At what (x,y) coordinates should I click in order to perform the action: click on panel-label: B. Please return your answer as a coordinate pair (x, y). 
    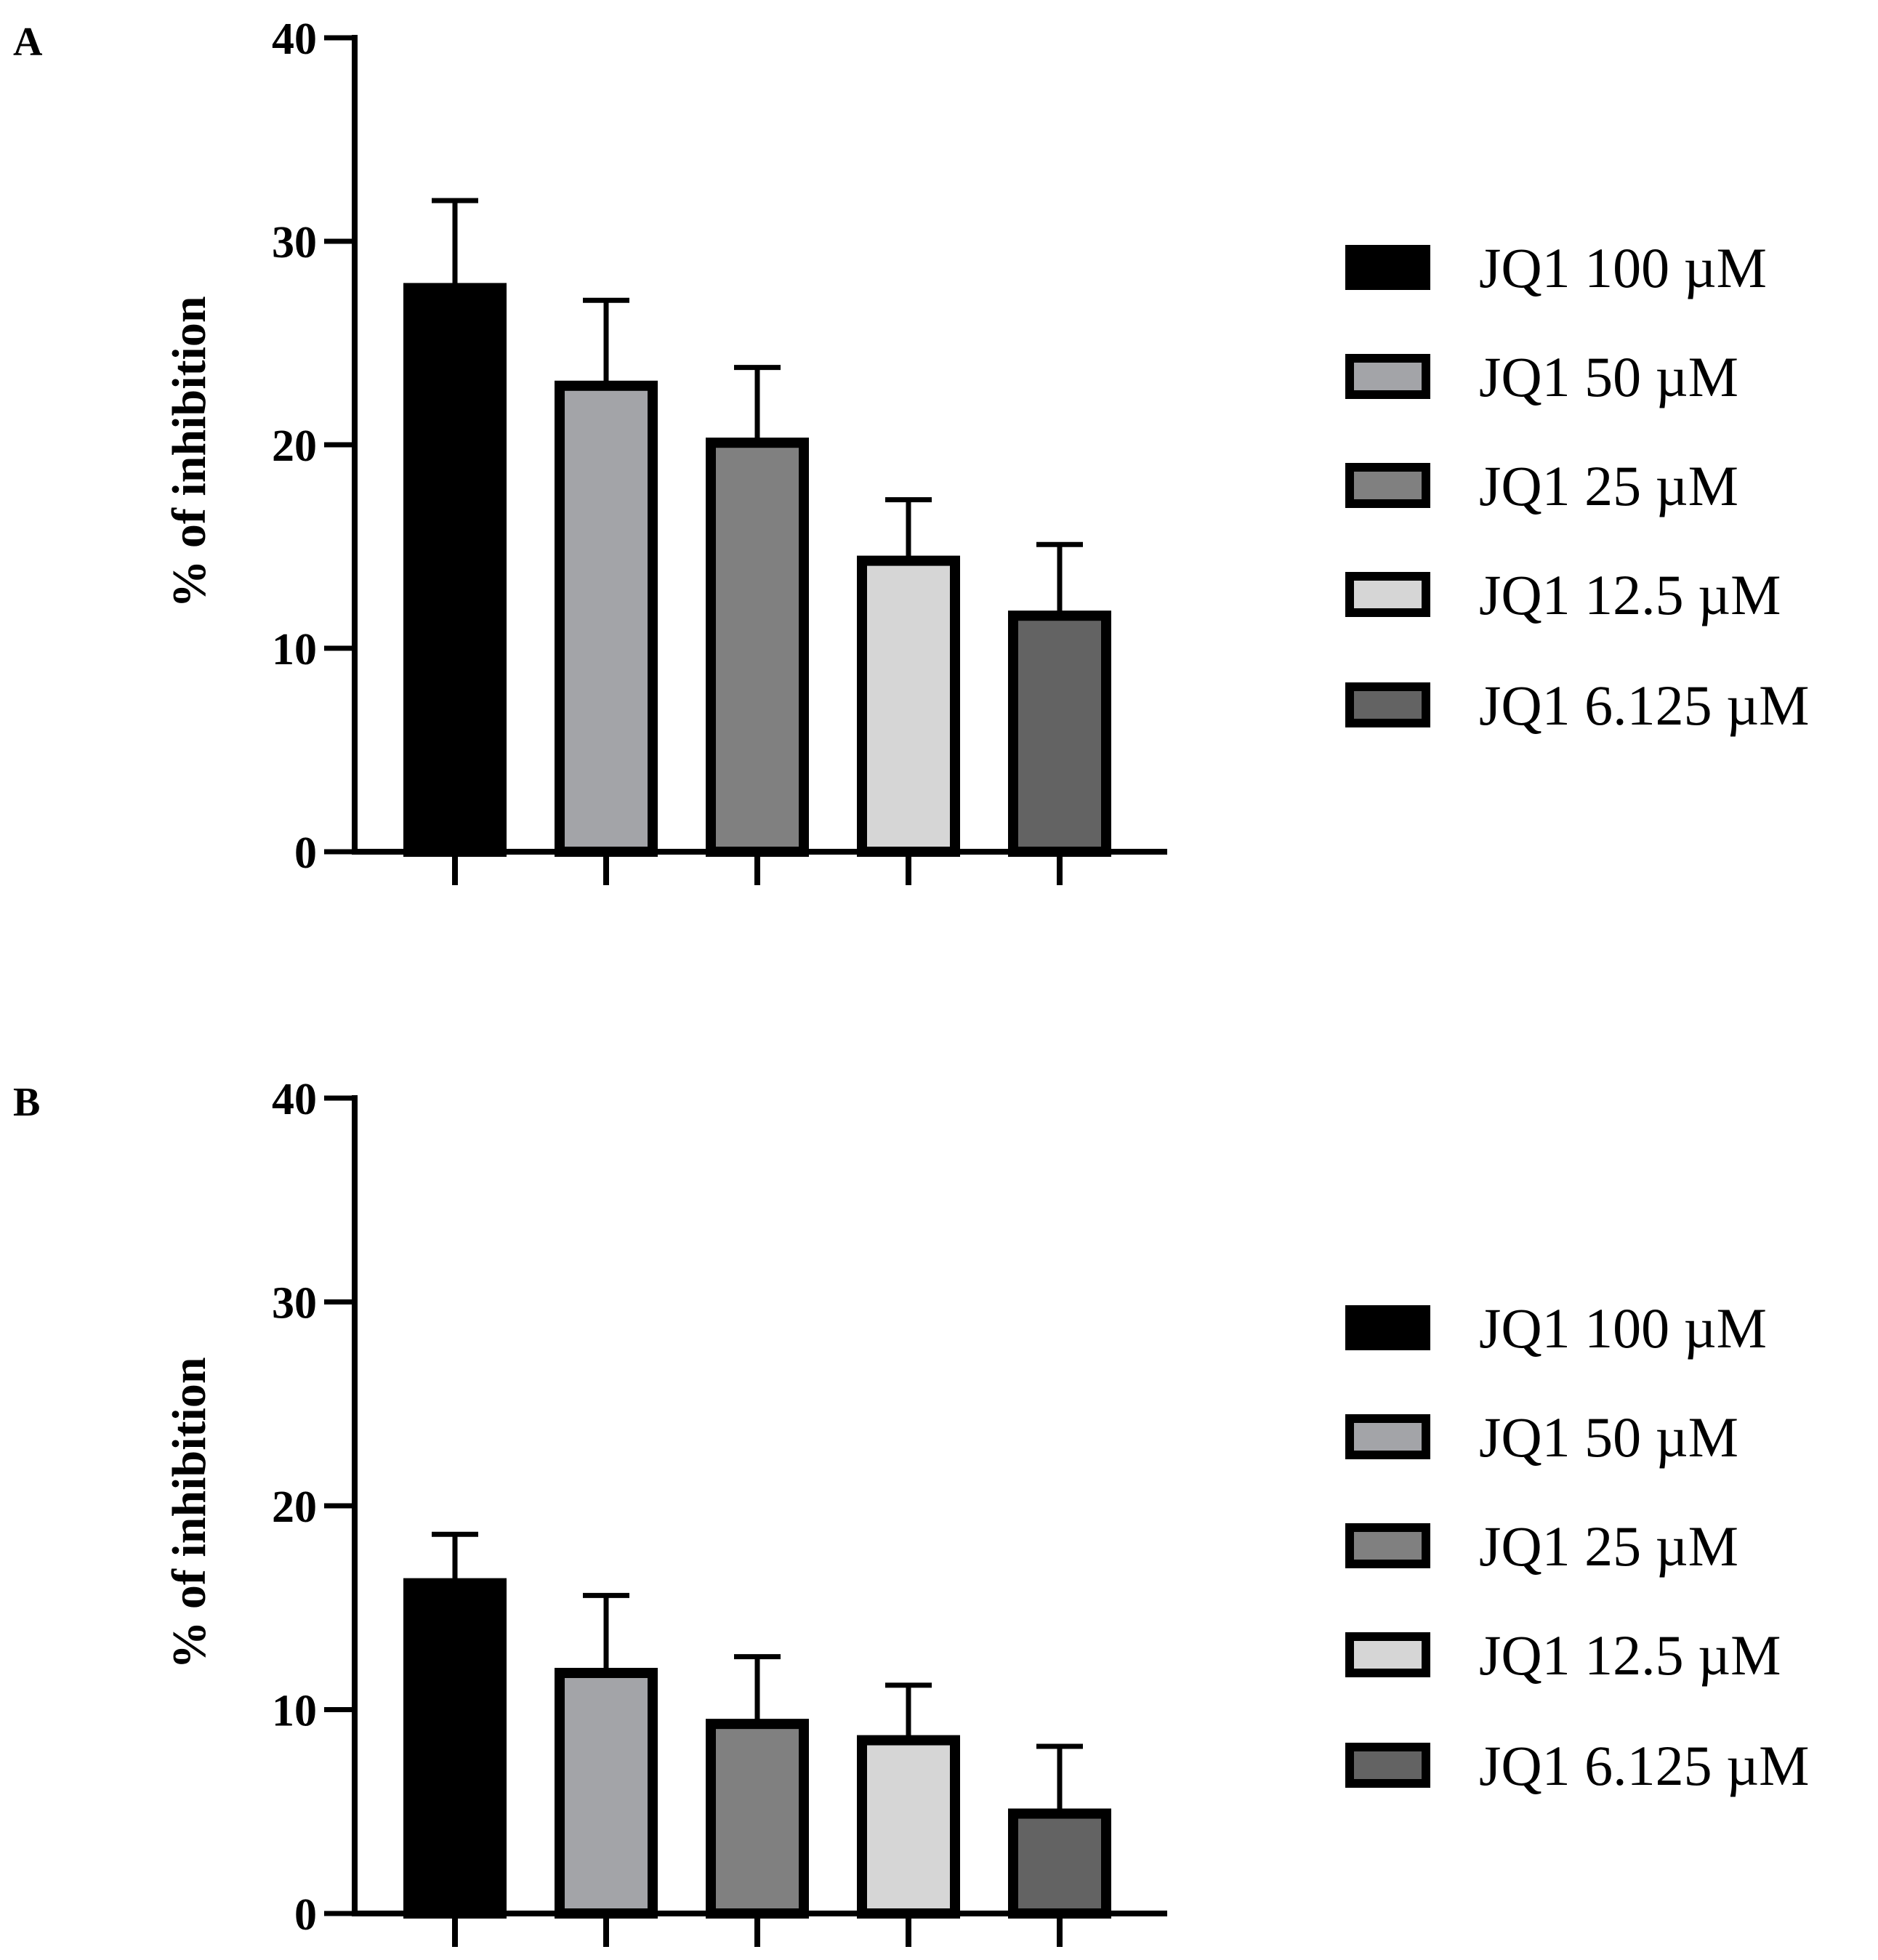
    Looking at the image, I should click on (26, 1102).